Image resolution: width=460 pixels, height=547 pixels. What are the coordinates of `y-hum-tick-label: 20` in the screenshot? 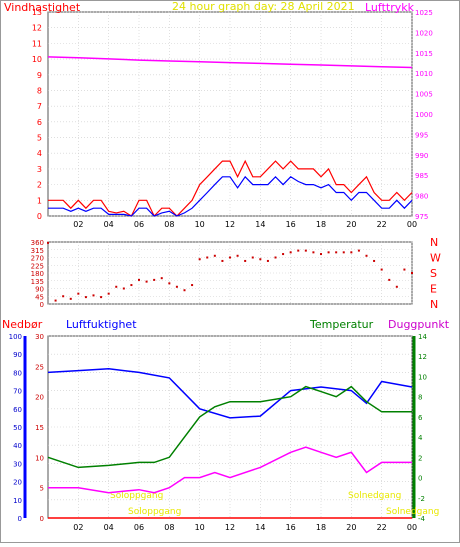 It's located at (39, 398).